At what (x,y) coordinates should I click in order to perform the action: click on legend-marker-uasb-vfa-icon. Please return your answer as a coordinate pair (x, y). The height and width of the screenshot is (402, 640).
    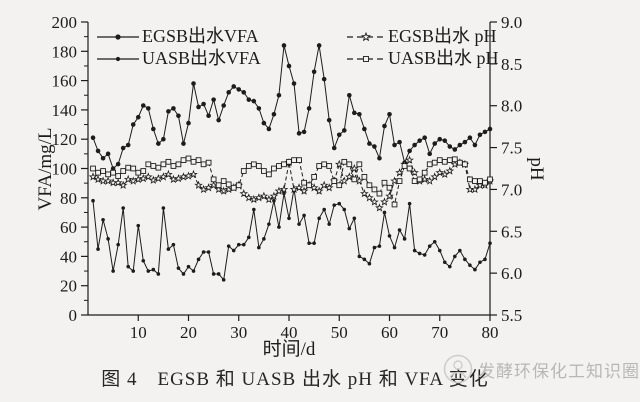
    Looking at the image, I should click on (118, 58).